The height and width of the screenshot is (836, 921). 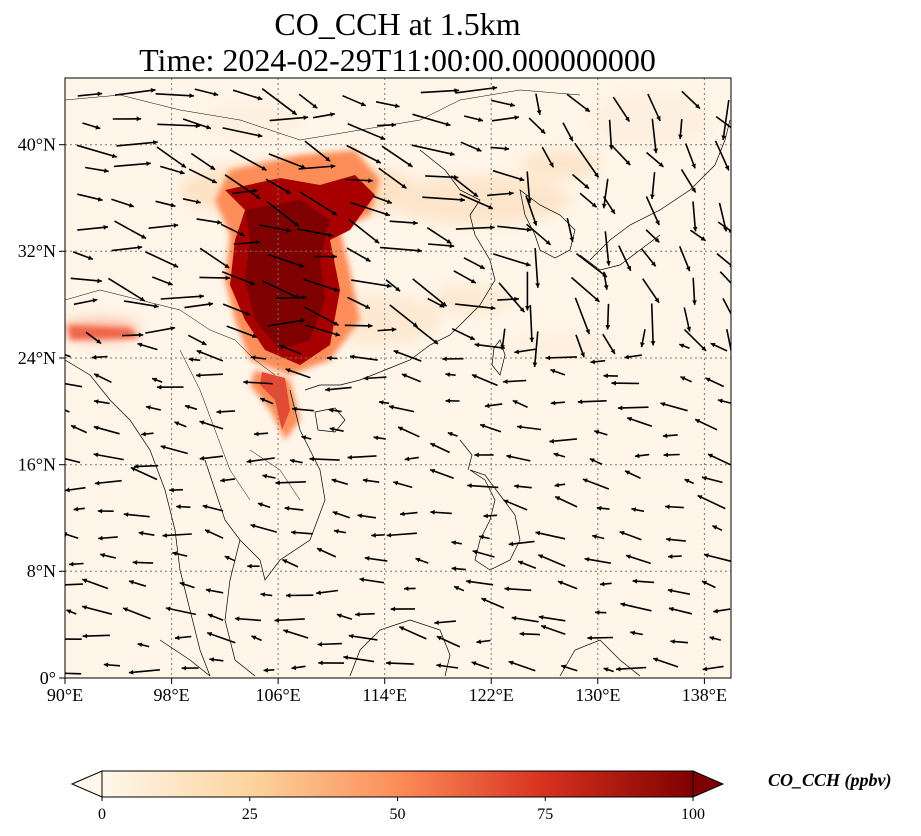 What do you see at coordinates (830, 780) in the screenshot?
I see `colorbar-label: CO_CCH (ppbv)` at bounding box center [830, 780].